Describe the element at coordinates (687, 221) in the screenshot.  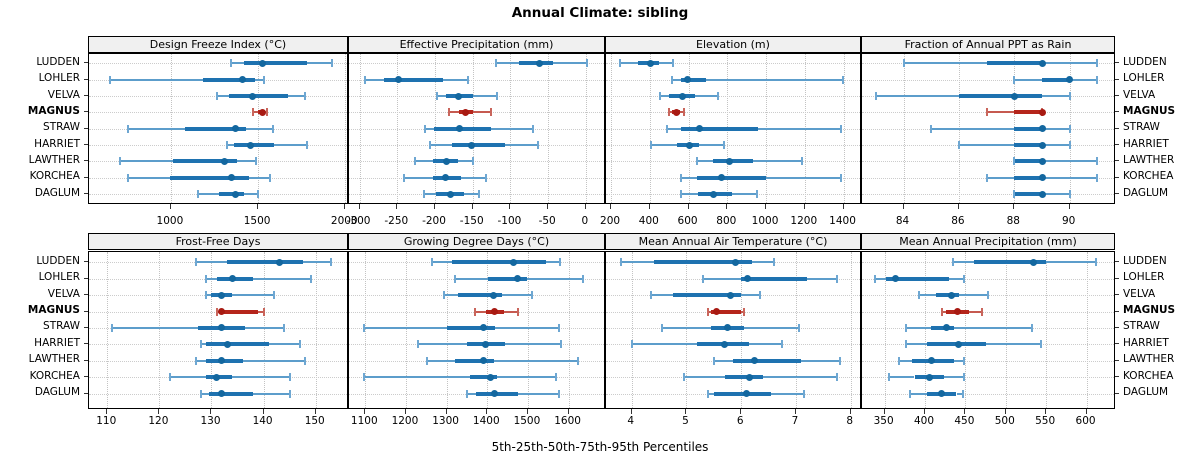
I see `x-tick-label: 600` at that location.